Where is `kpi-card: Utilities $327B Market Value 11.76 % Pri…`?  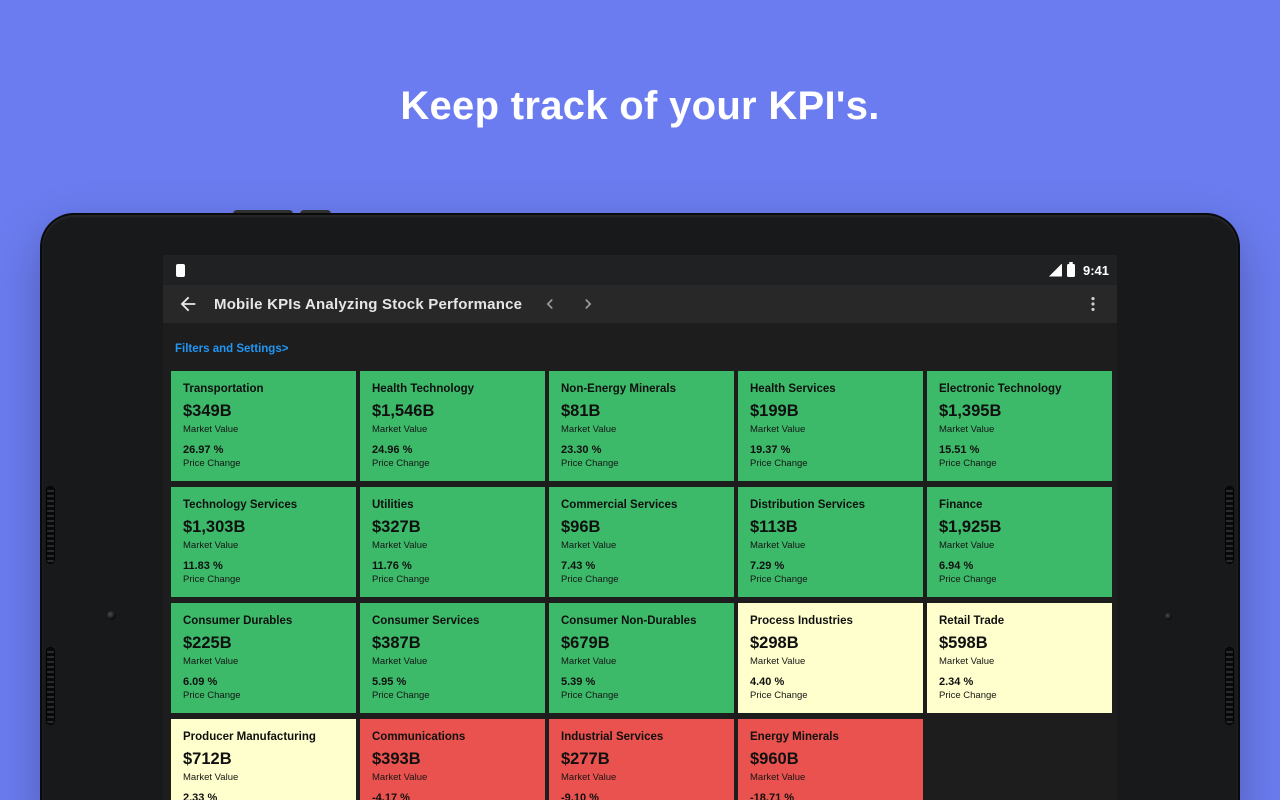 kpi-card: Utilities $327B Market Value 11.76 % Pri… is located at coordinates (452, 542).